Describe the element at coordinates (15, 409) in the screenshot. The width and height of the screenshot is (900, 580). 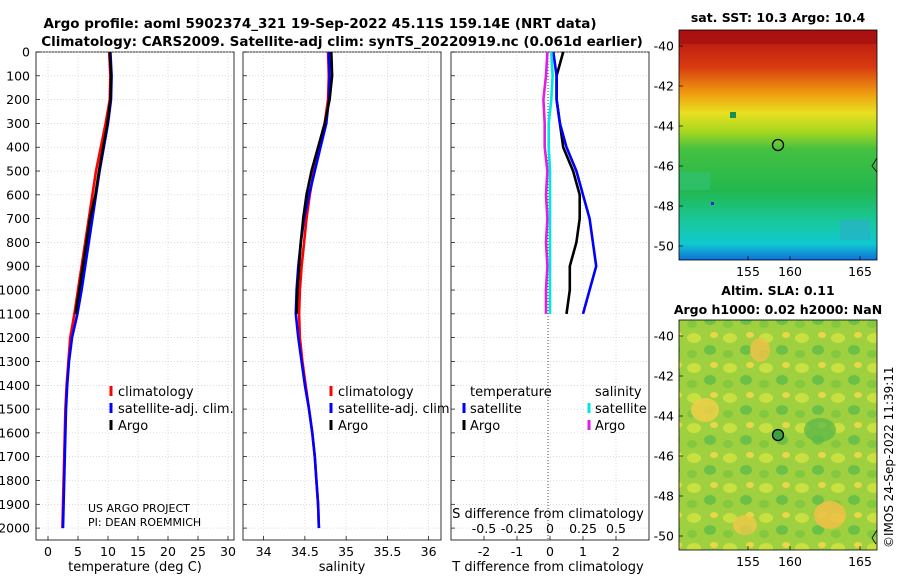
I see `depth-tick-label: 1500` at that location.